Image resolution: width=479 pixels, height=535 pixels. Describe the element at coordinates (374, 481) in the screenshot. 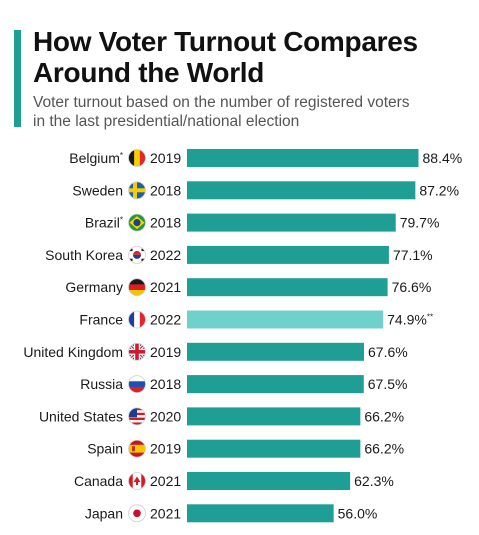

I see `value-label: 62.3%` at that location.